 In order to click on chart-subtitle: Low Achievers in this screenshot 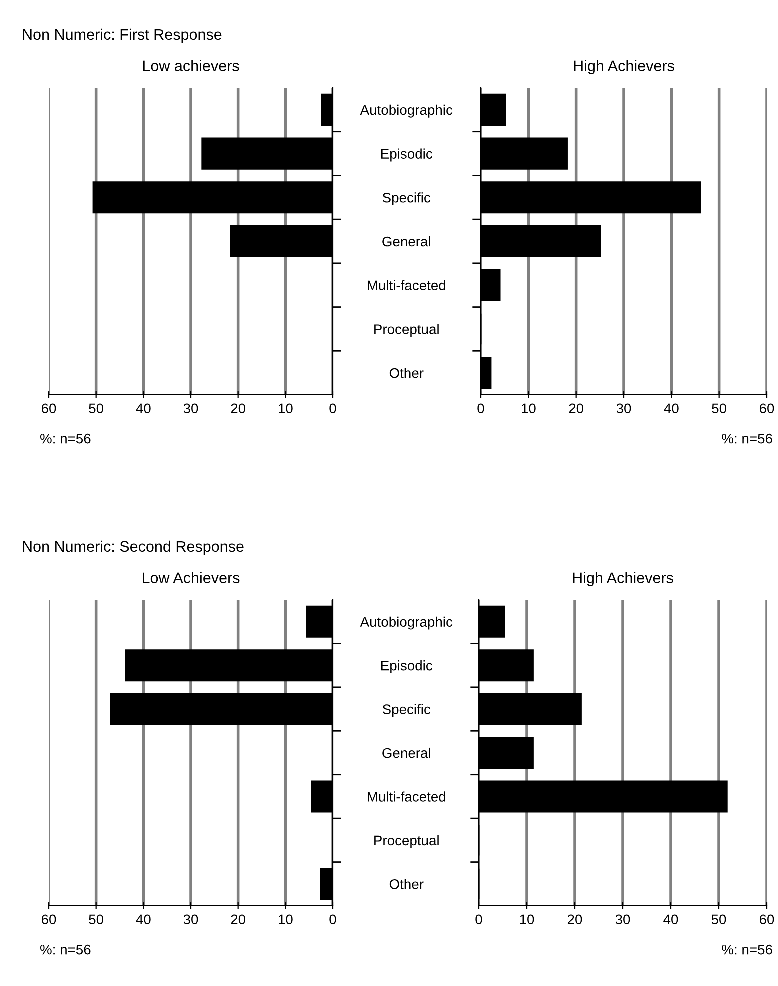, I will do `click(191, 578)`.